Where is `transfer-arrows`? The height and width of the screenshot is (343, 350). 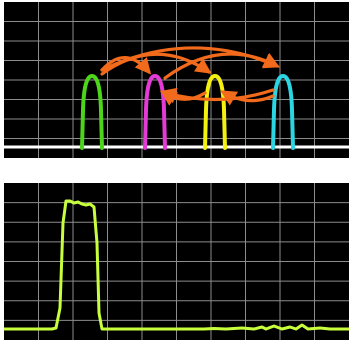
transfer-arrows is located at coordinates (190, 76).